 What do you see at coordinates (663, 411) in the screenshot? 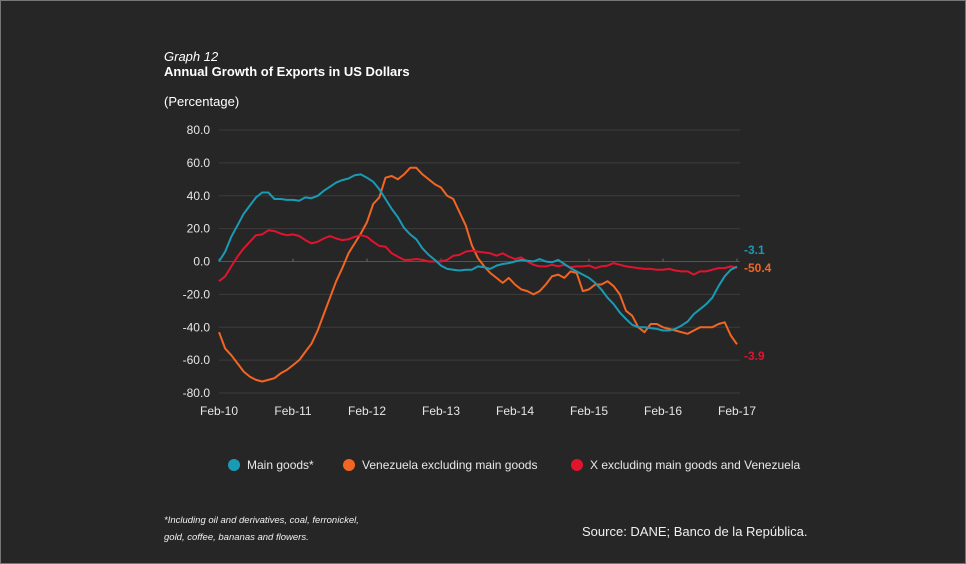
I see `x-tick-label: Feb-16` at bounding box center [663, 411].